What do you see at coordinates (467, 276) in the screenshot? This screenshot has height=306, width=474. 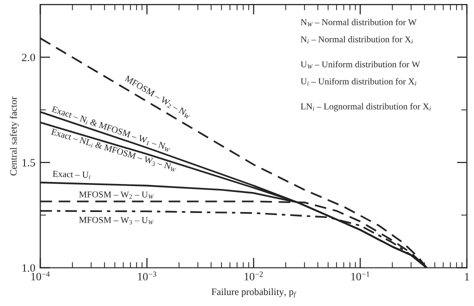 I see `x-tick-label: 1` at bounding box center [467, 276].